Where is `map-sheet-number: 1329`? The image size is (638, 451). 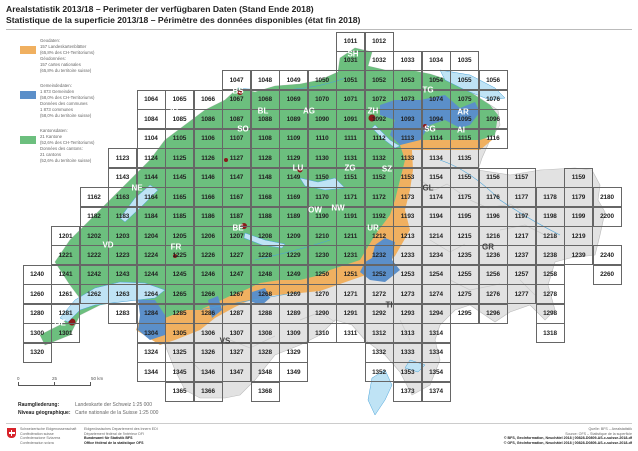 map-sheet-number: 1329 is located at coordinates (293, 353).